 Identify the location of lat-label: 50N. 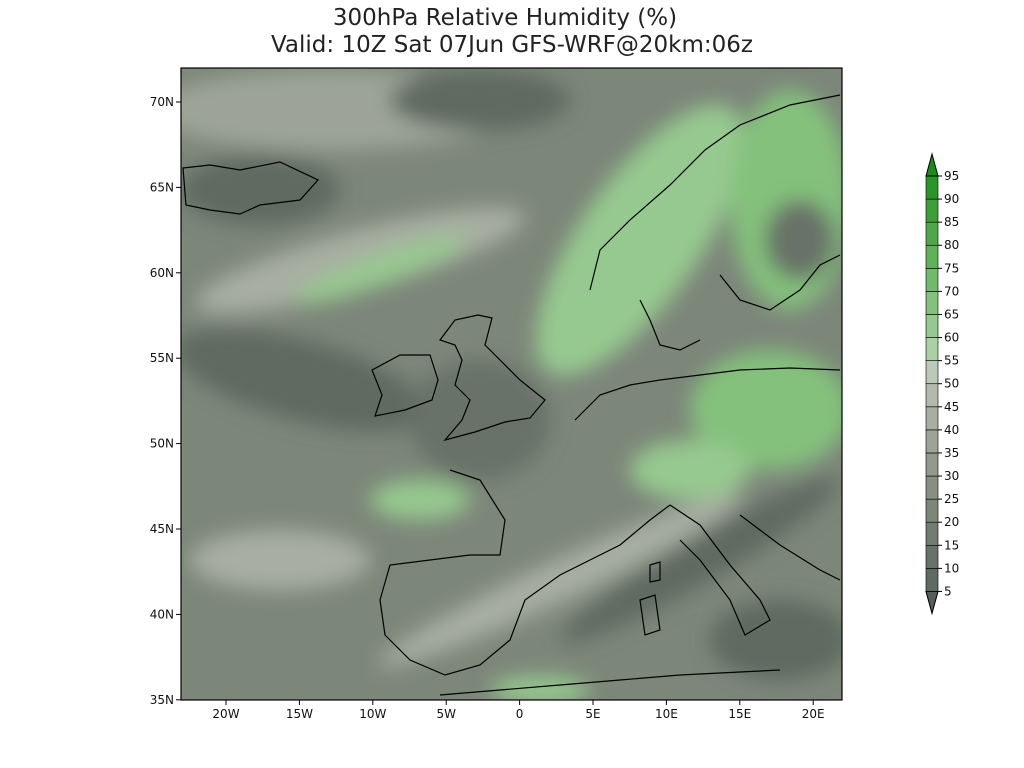
(162, 444).